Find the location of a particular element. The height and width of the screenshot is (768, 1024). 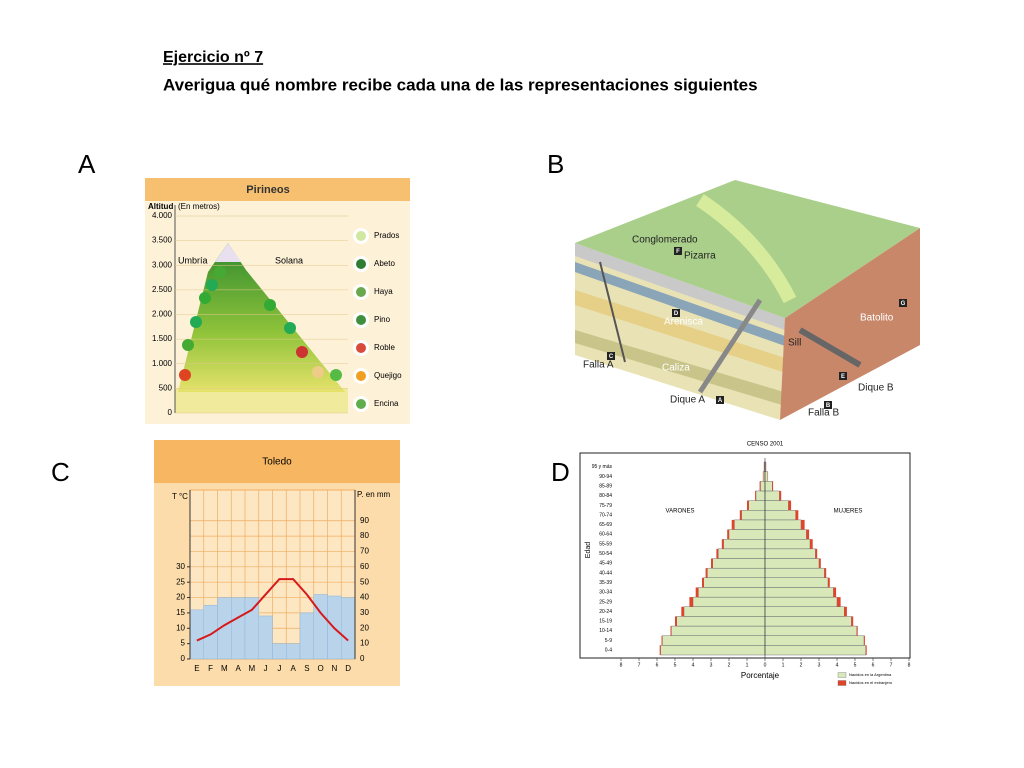

x-tick-label: N is located at coordinates (334, 668).